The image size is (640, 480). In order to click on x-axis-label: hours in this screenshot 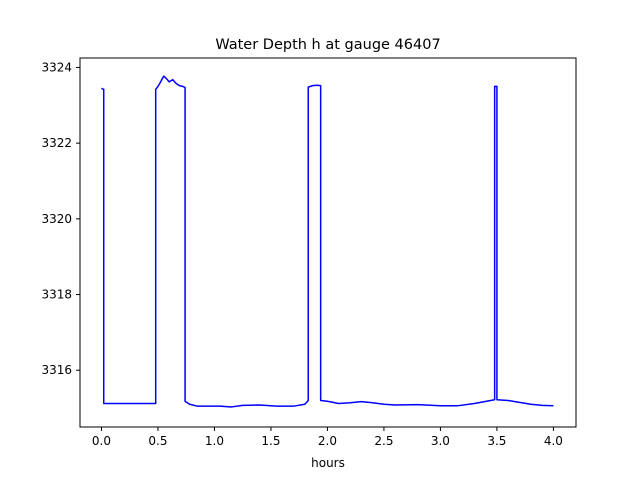, I will do `click(328, 463)`.